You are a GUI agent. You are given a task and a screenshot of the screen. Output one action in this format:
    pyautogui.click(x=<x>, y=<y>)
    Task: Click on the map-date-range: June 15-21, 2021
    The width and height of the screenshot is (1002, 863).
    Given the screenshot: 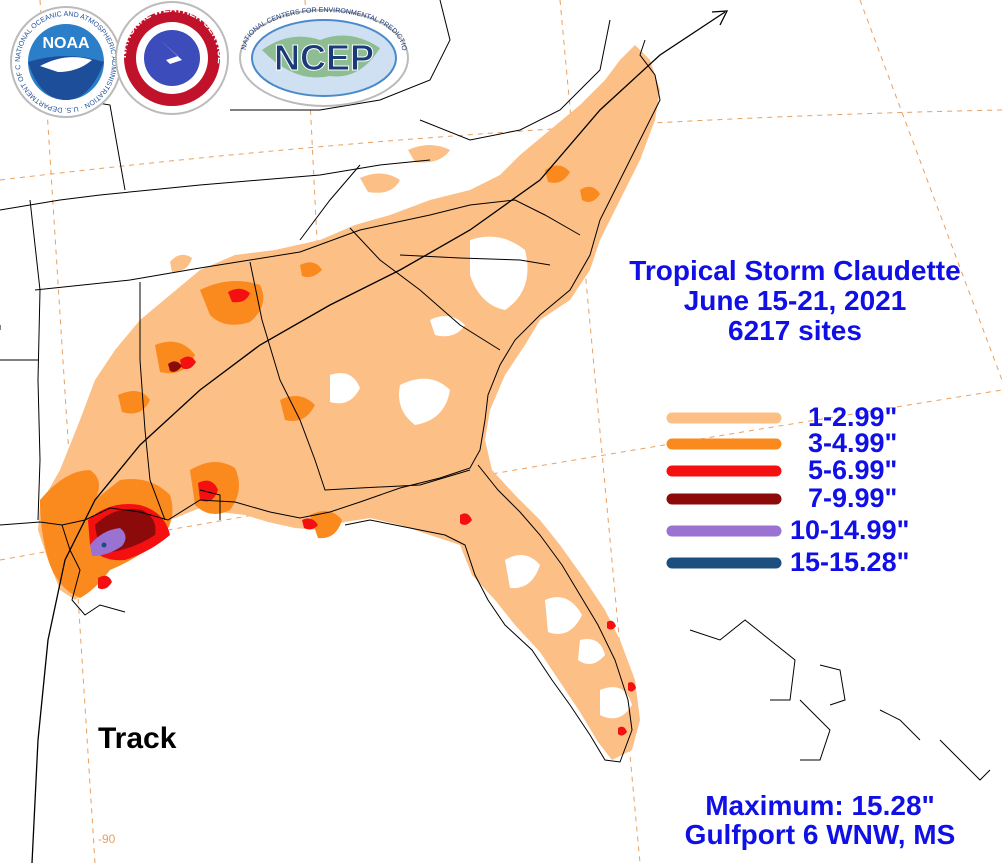 What is the action you would take?
    pyautogui.click(x=795, y=300)
    